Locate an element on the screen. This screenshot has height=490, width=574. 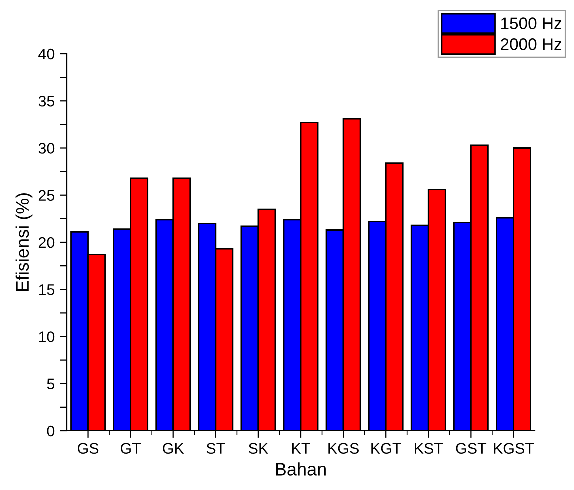
x-axis-title: Bahan is located at coordinates (301, 469).